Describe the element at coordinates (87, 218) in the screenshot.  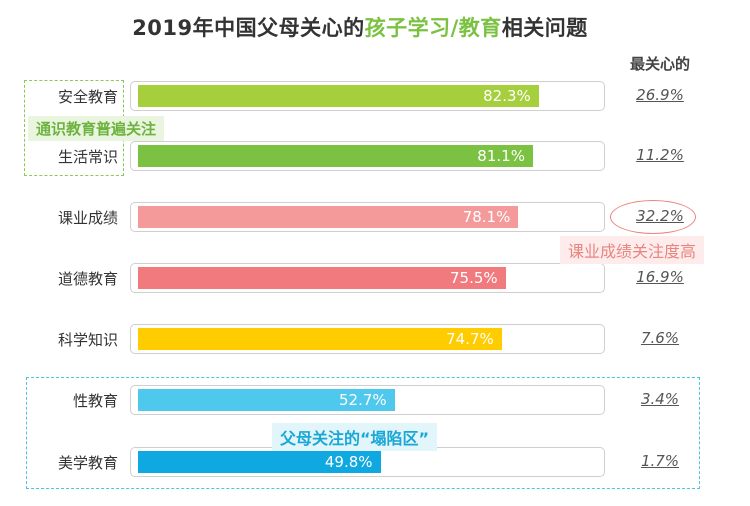
I see `category-label: 课业成绩` at that location.